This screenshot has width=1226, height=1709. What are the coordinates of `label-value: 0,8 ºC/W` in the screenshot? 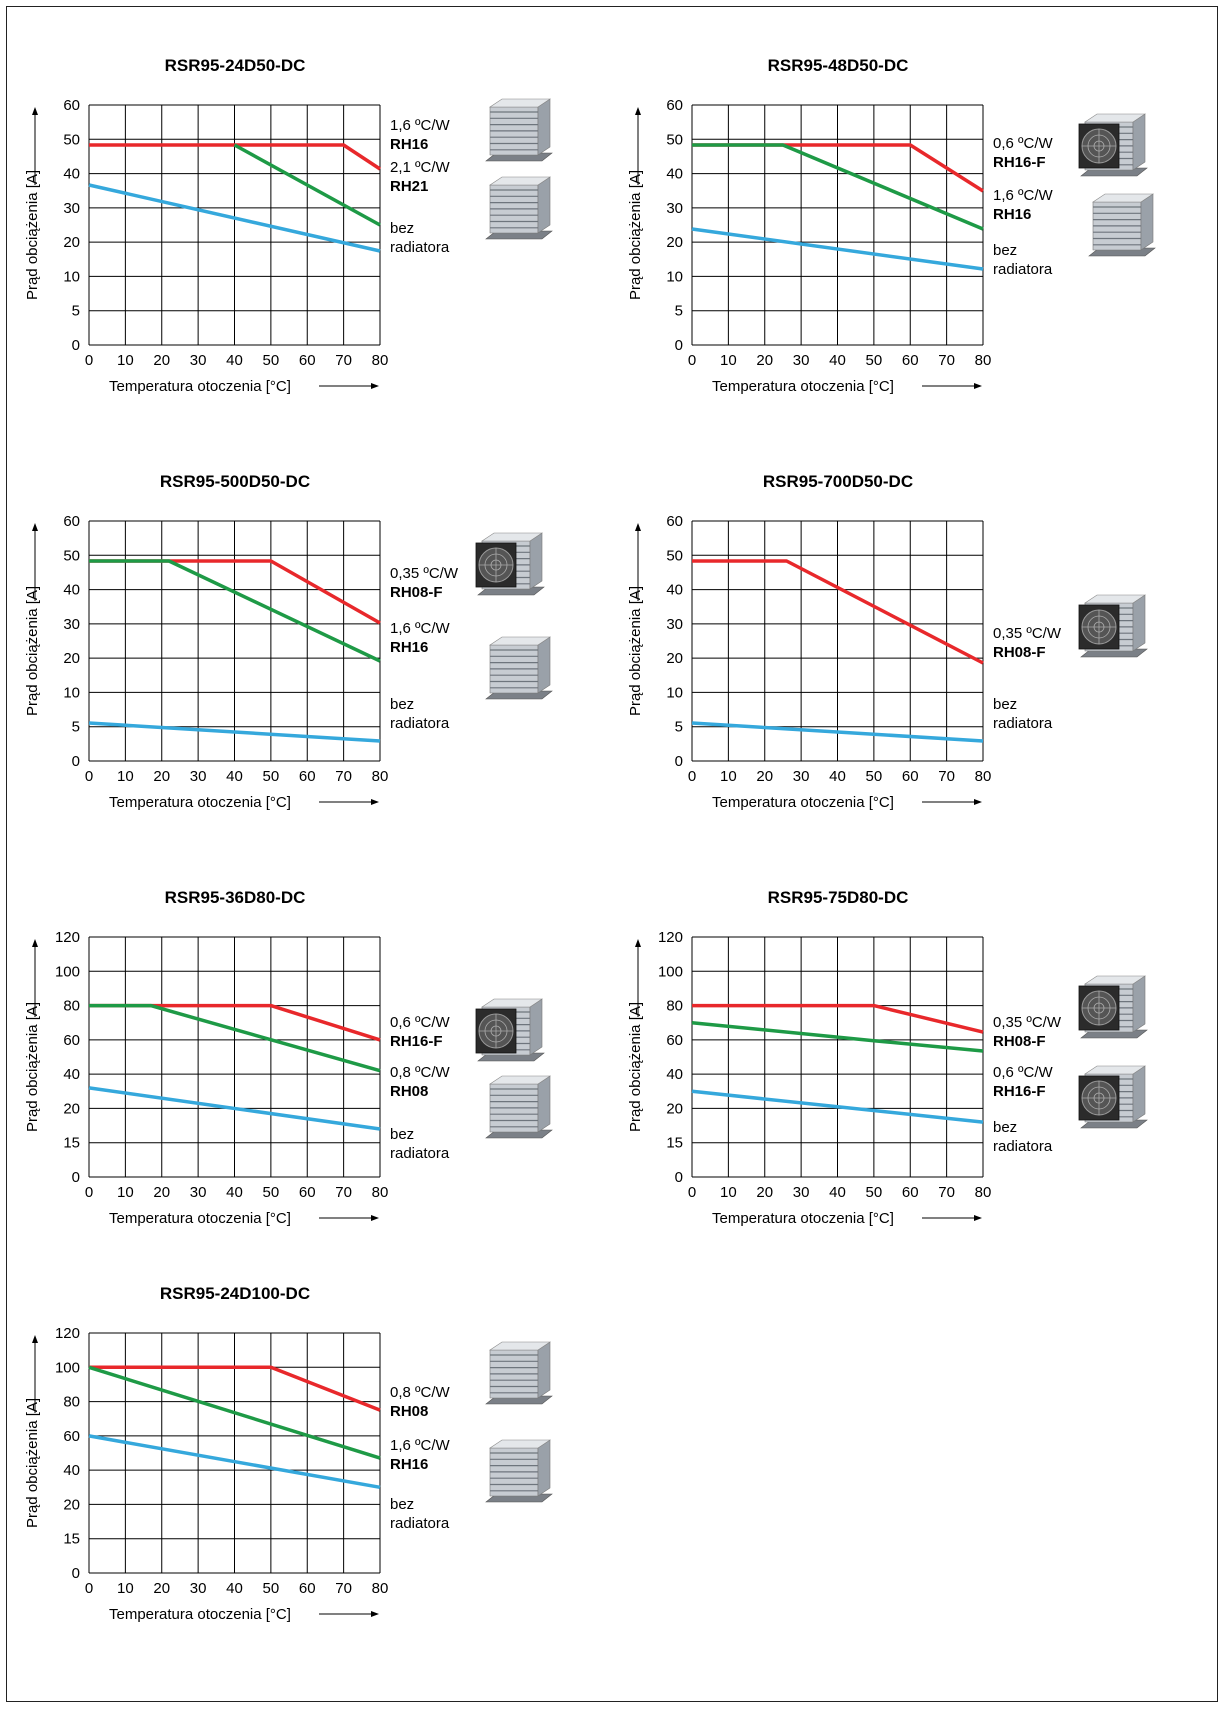 It's located at (420, 1392).